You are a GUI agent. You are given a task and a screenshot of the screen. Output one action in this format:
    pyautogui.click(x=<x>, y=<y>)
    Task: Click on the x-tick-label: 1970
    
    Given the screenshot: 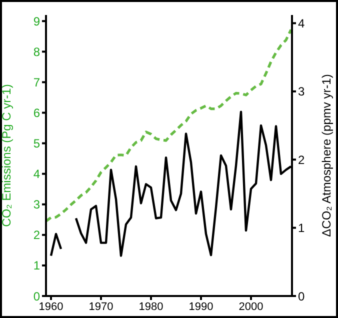 What is the action you would take?
    pyautogui.click(x=101, y=306)
    